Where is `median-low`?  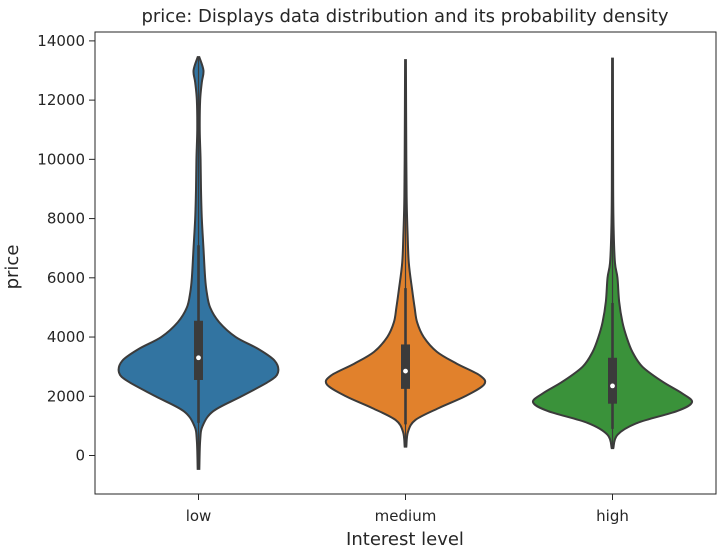
median-low is located at coordinates (198, 358).